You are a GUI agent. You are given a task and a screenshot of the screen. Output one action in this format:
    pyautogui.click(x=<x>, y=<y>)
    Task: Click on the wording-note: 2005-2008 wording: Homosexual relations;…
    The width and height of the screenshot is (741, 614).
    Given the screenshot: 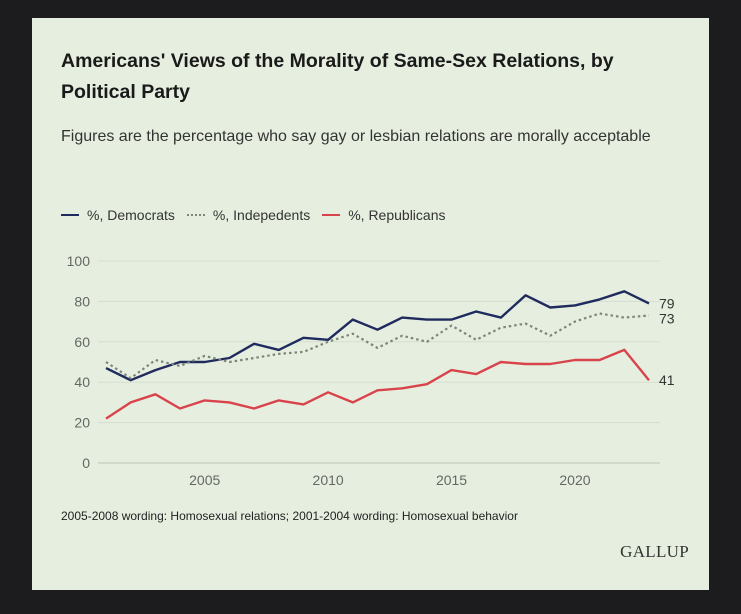 What is the action you would take?
    pyautogui.click(x=289, y=516)
    